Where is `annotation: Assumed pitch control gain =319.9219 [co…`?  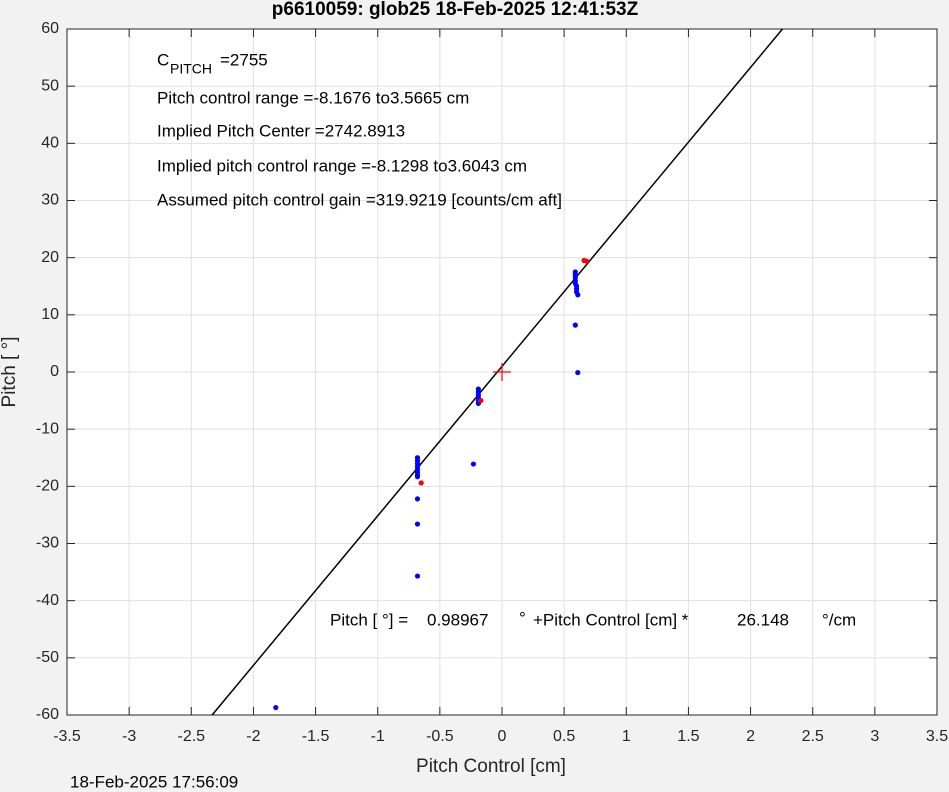
annotation: Assumed pitch control gain =319.9219 [co… is located at coordinates (359, 199).